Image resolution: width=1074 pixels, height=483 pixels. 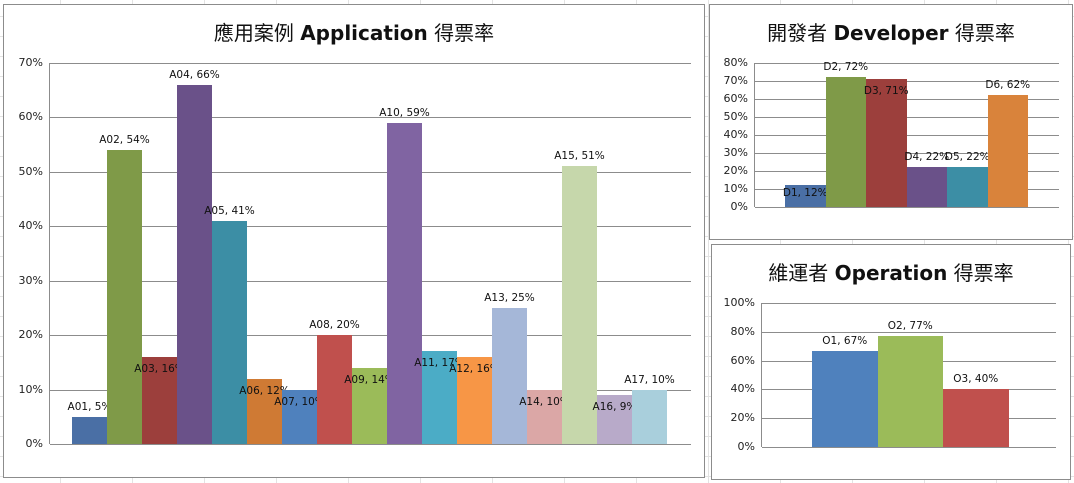 What do you see at coordinates (439, 397) in the screenshot?
I see `bar-a11` at bounding box center [439, 397].